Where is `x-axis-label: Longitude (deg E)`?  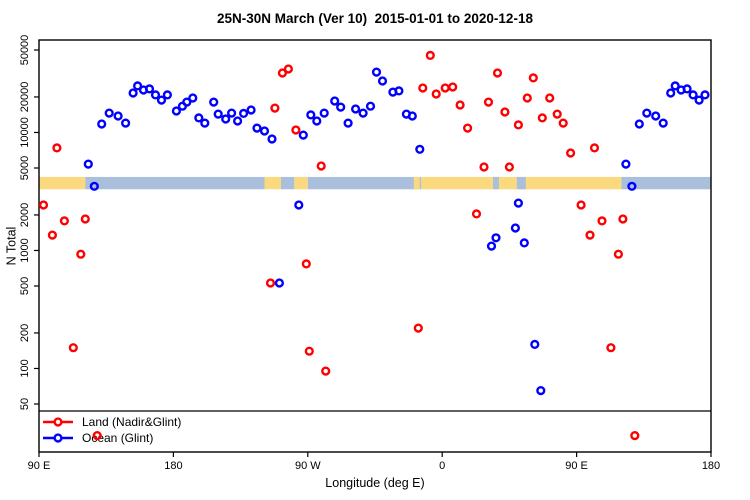 x-axis-label: Longitude (deg E) is located at coordinates (375, 483).